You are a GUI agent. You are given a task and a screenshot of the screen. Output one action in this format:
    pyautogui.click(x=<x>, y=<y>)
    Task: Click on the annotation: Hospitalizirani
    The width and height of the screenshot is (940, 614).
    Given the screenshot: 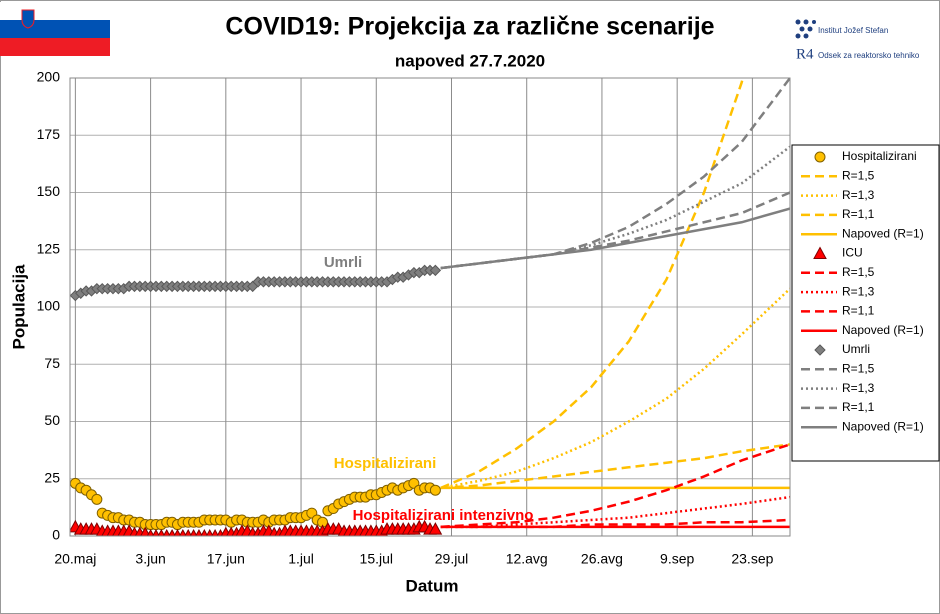 What is the action you would take?
    pyautogui.click(x=385, y=463)
    